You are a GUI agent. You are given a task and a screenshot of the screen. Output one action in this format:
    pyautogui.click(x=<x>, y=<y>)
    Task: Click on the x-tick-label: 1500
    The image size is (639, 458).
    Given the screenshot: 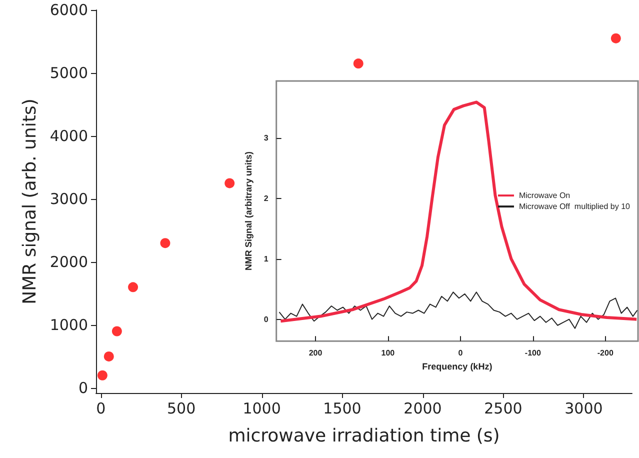 What is the action you would take?
    pyautogui.click(x=342, y=409)
    